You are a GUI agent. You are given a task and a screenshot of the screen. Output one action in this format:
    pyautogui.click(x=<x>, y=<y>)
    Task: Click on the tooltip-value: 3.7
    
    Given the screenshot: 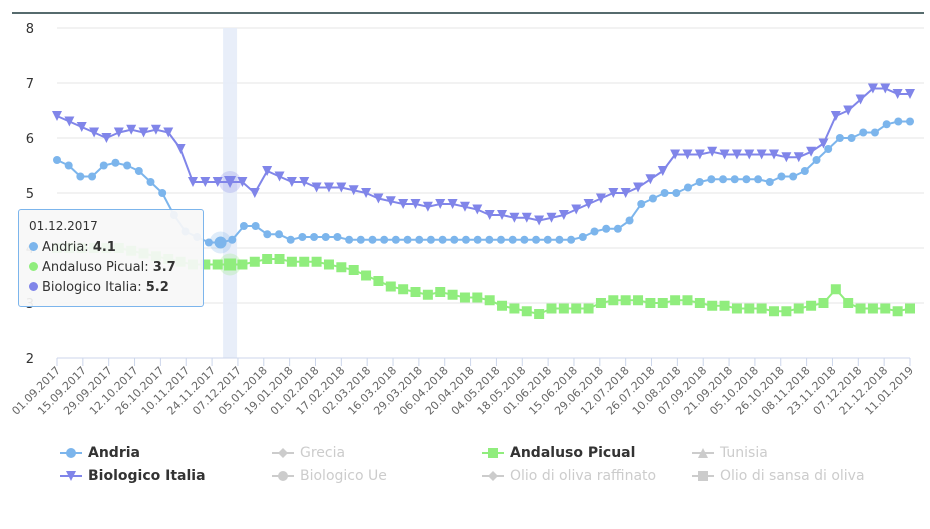 What is the action you would take?
    pyautogui.click(x=164, y=267)
    